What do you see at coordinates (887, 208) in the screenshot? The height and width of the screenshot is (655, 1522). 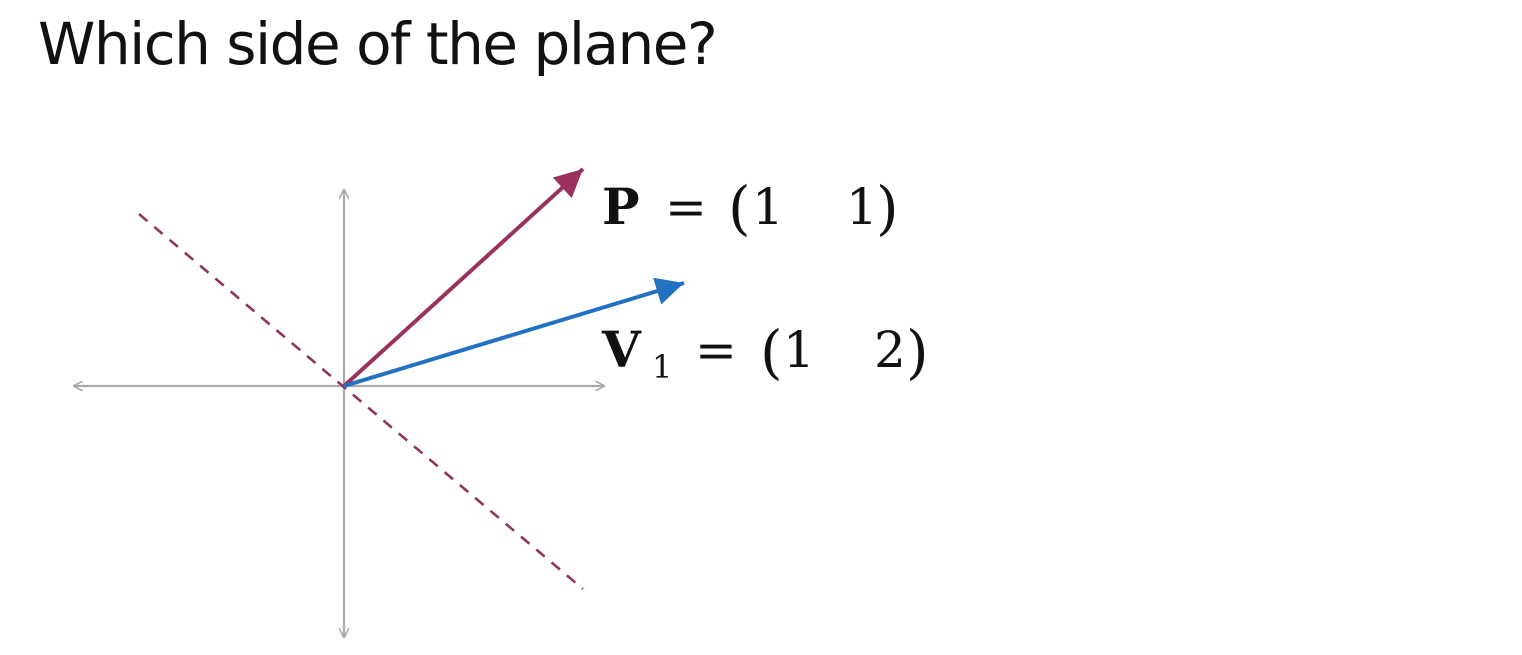 I see `vector-p-close-paren: )` at bounding box center [887, 208].